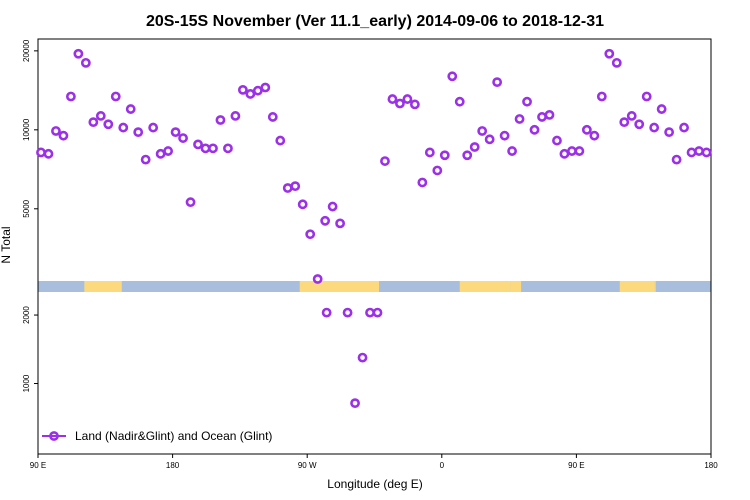 The width and height of the screenshot is (750, 500). I want to click on y-axis-label: N Total, so click(6, 244).